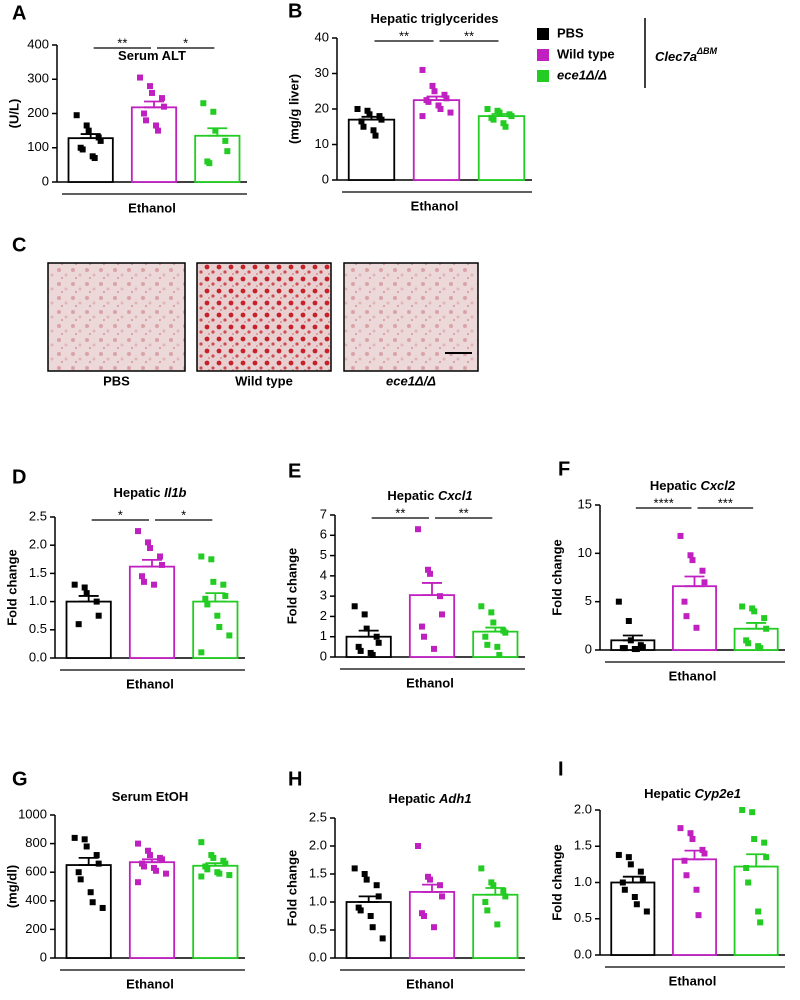 The width and height of the screenshot is (800, 1000). I want to click on y-axis-label: (mg/dl), so click(11, 886).